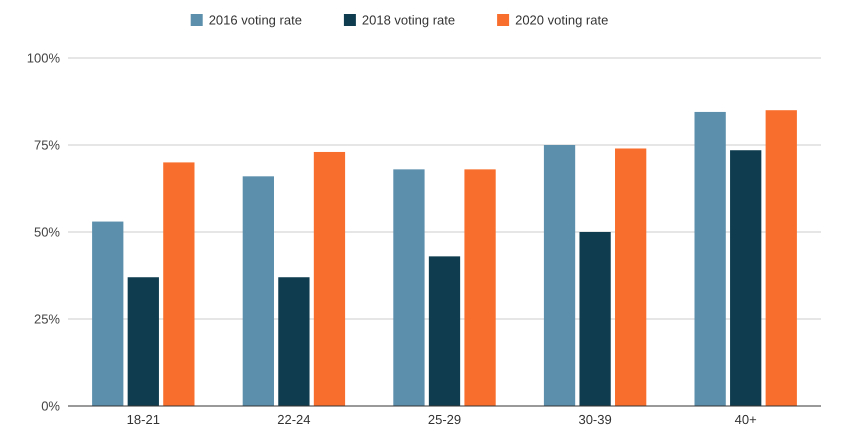 The image size is (841, 437). What do you see at coordinates (47, 319) in the screenshot?
I see `y-tick-label: 25%` at bounding box center [47, 319].